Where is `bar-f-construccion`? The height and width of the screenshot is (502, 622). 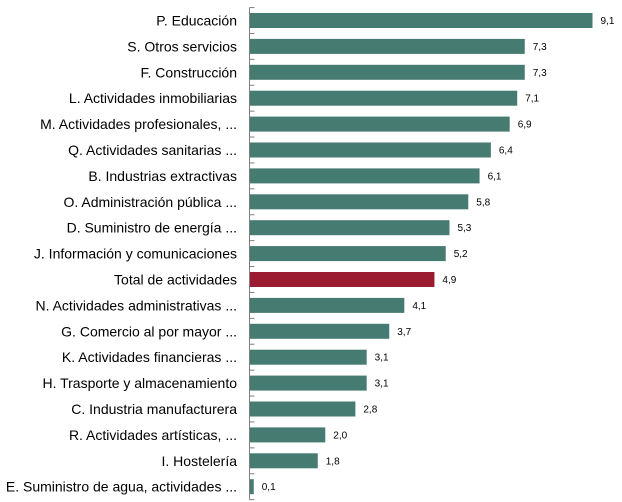
bar-f-construccion is located at coordinates (387, 72).